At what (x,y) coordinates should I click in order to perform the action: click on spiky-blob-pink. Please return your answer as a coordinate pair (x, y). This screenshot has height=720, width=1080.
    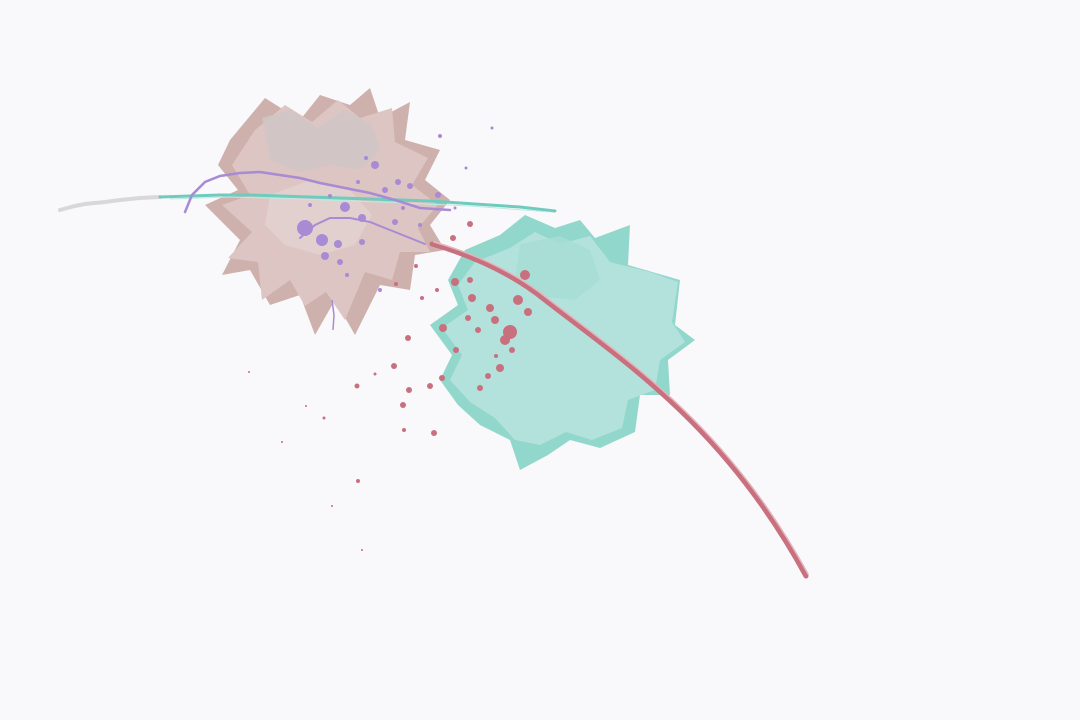
    Looking at the image, I should click on (327, 211).